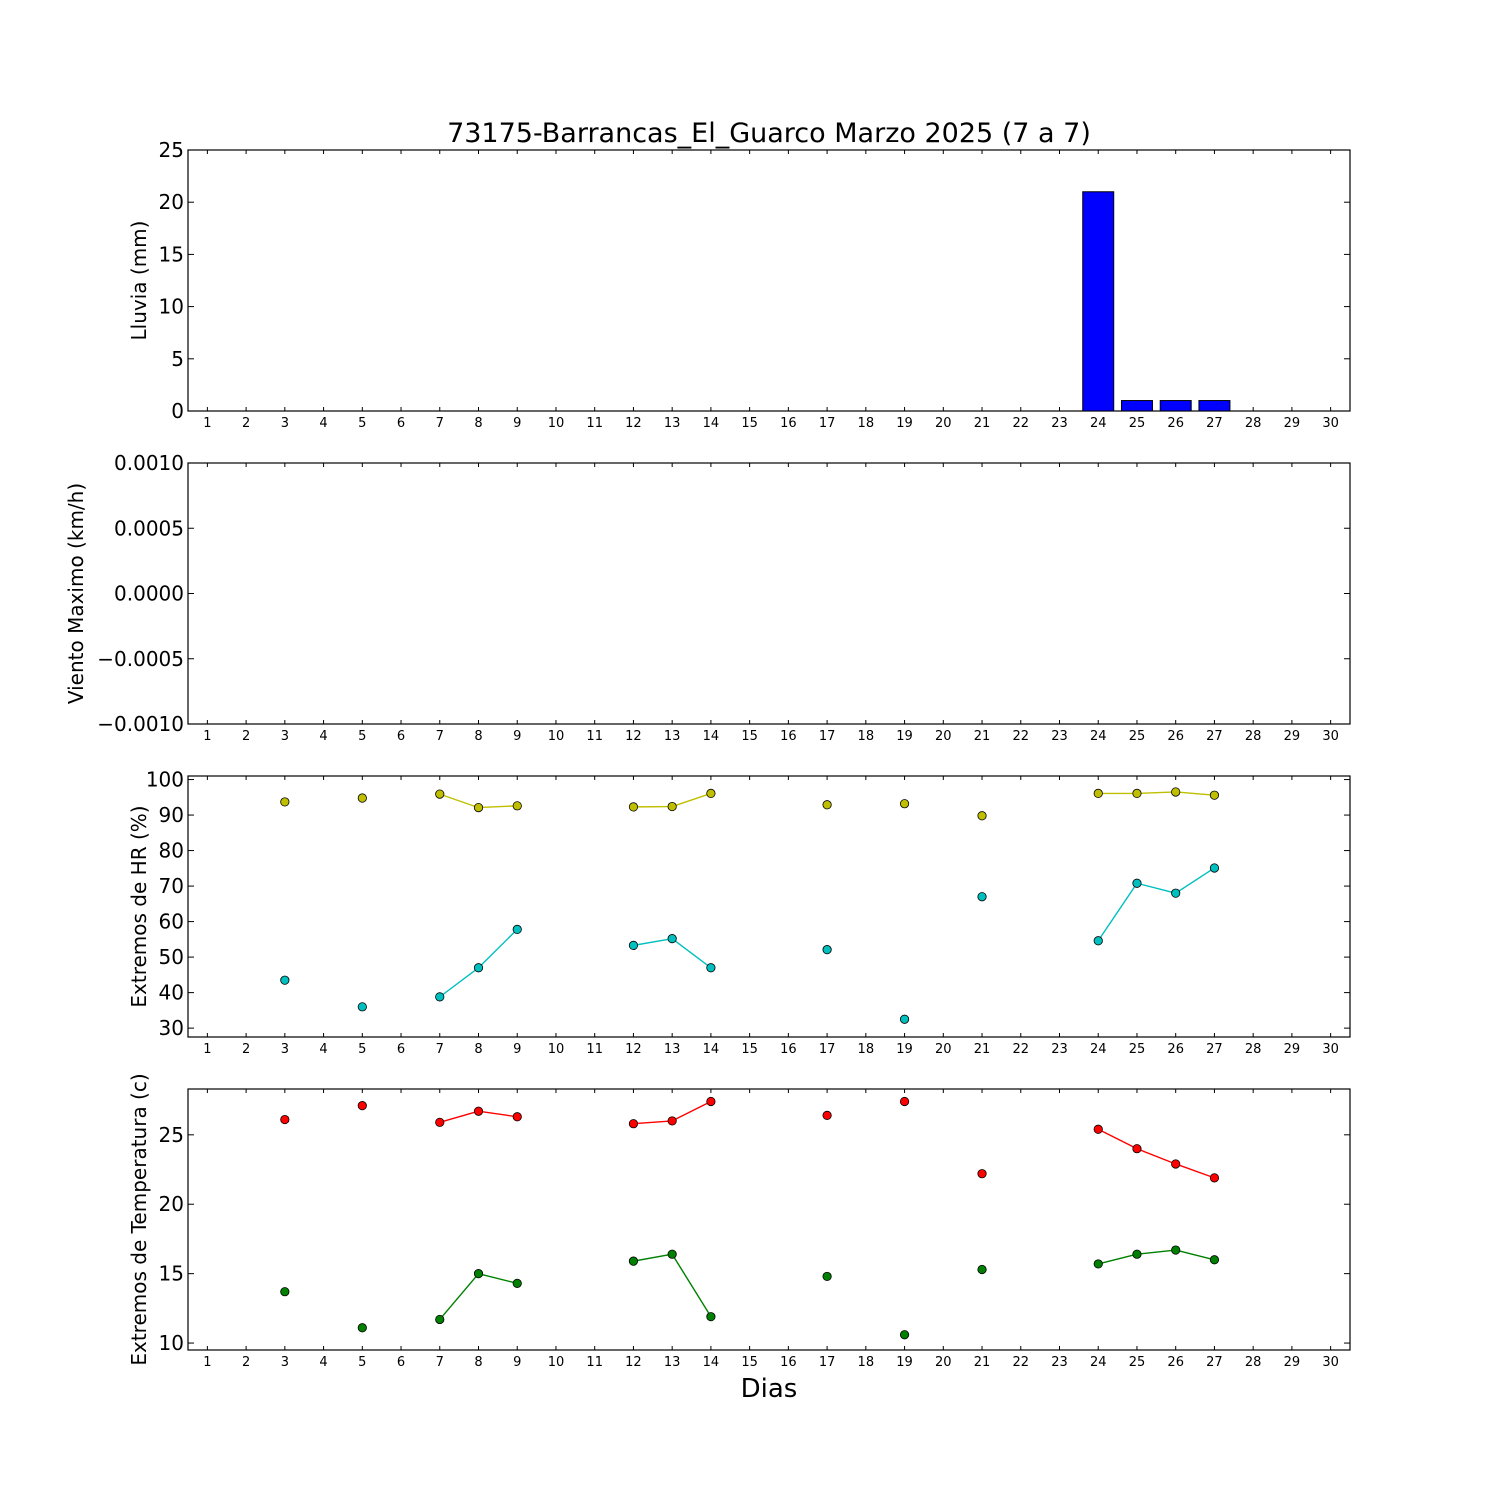 The width and height of the screenshot is (1500, 1500). I want to click on x-tick-label: 18, so click(866, 736).